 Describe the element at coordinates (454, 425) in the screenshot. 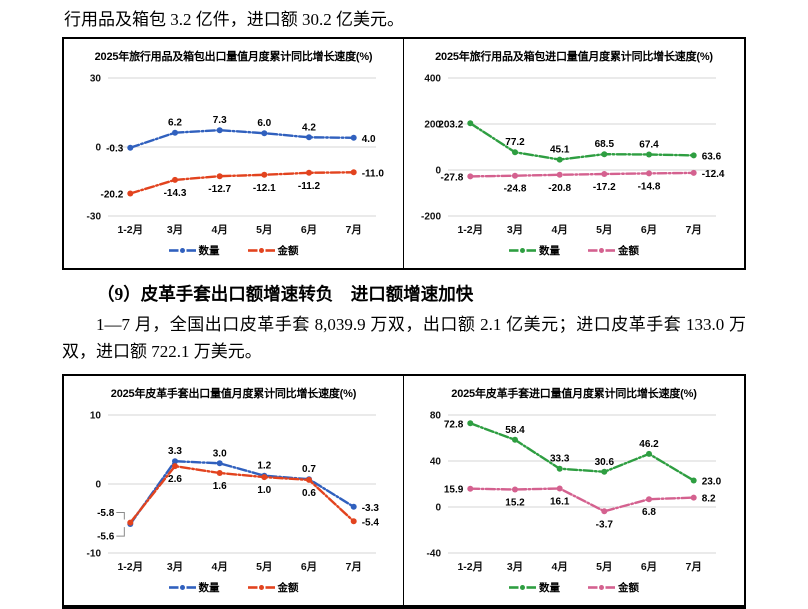

I see `svg-text: 72.8` at that location.